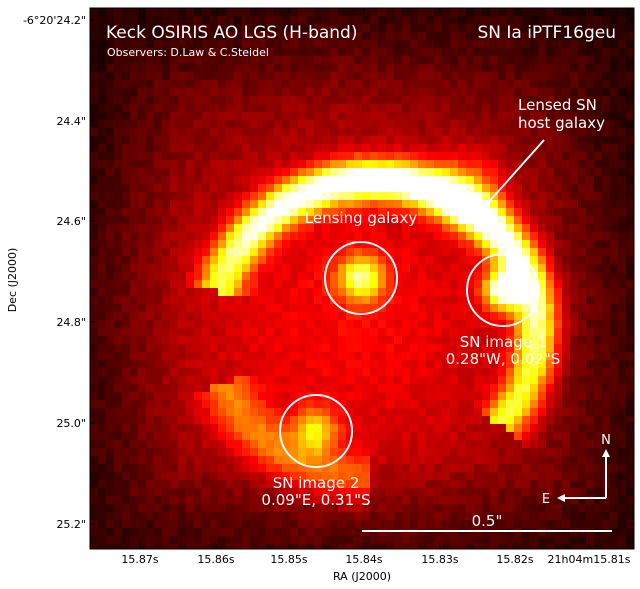 The image size is (640, 589). Describe the element at coordinates (361, 218) in the screenshot. I see `lensing-galaxy-label: Lensing galaxy` at that location.